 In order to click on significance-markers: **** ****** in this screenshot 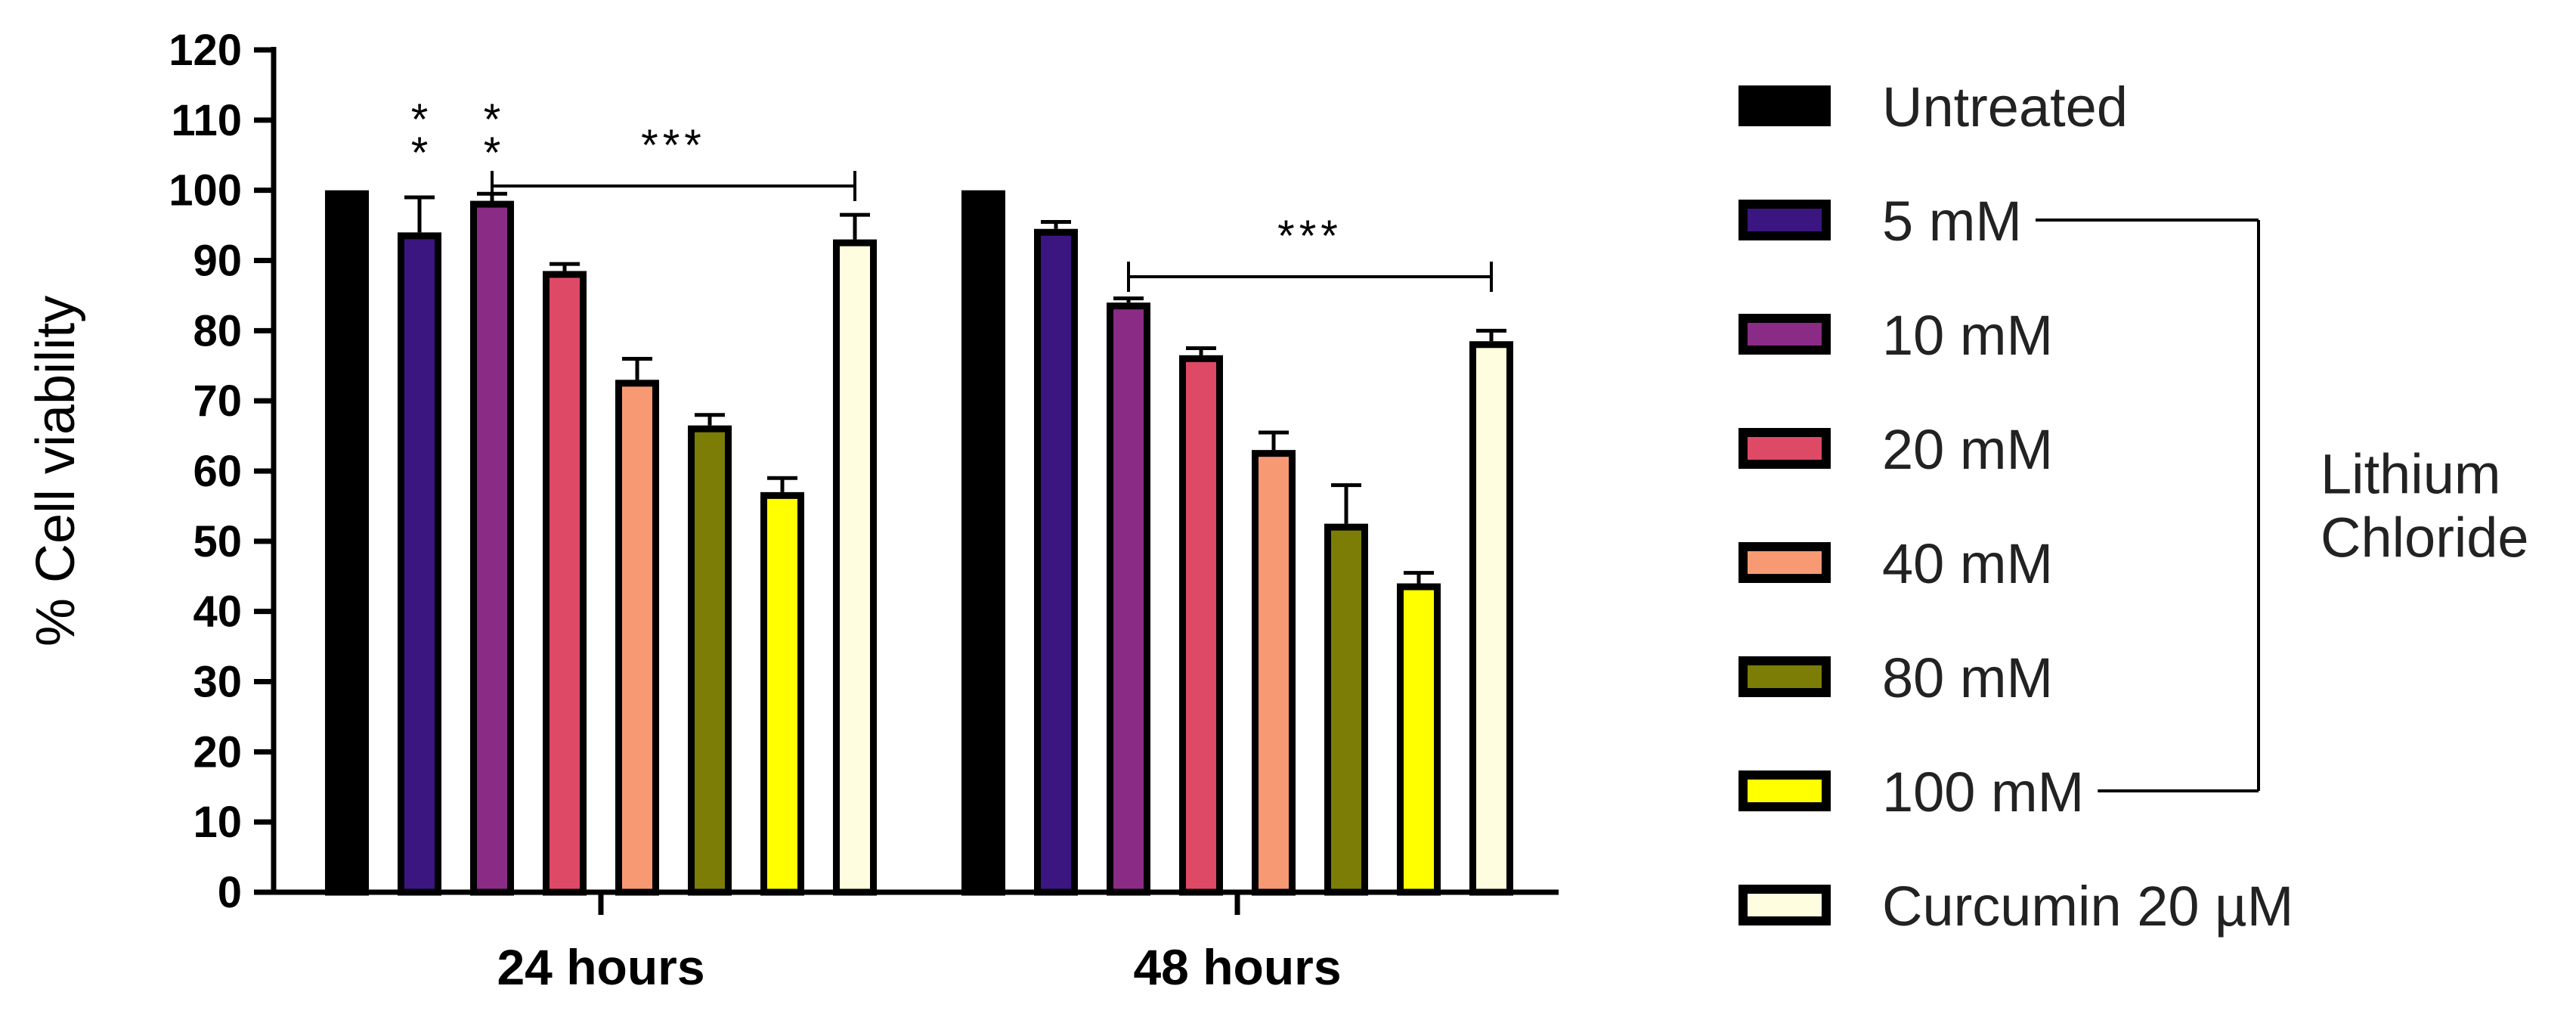, I will do `click(952, 193)`.